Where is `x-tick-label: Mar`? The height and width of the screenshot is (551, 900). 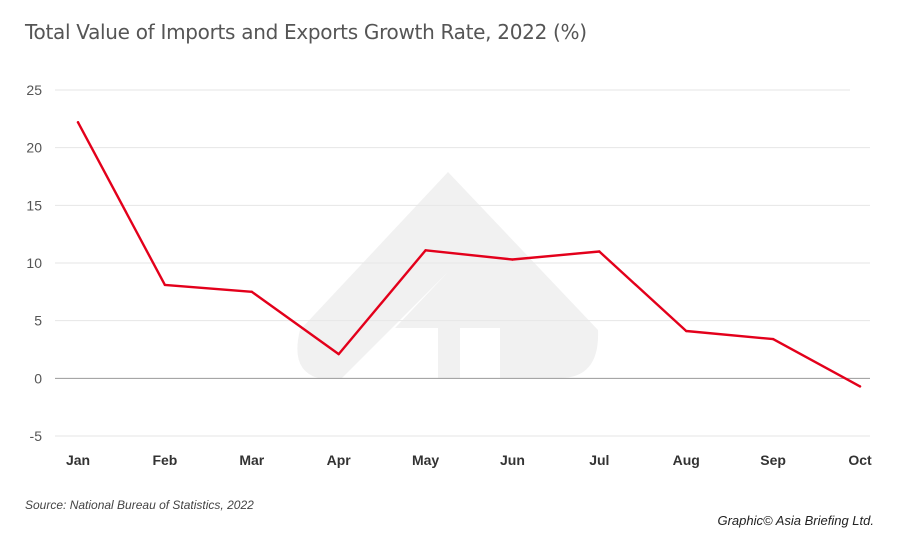
x-tick-label: Mar is located at coordinates (251, 460).